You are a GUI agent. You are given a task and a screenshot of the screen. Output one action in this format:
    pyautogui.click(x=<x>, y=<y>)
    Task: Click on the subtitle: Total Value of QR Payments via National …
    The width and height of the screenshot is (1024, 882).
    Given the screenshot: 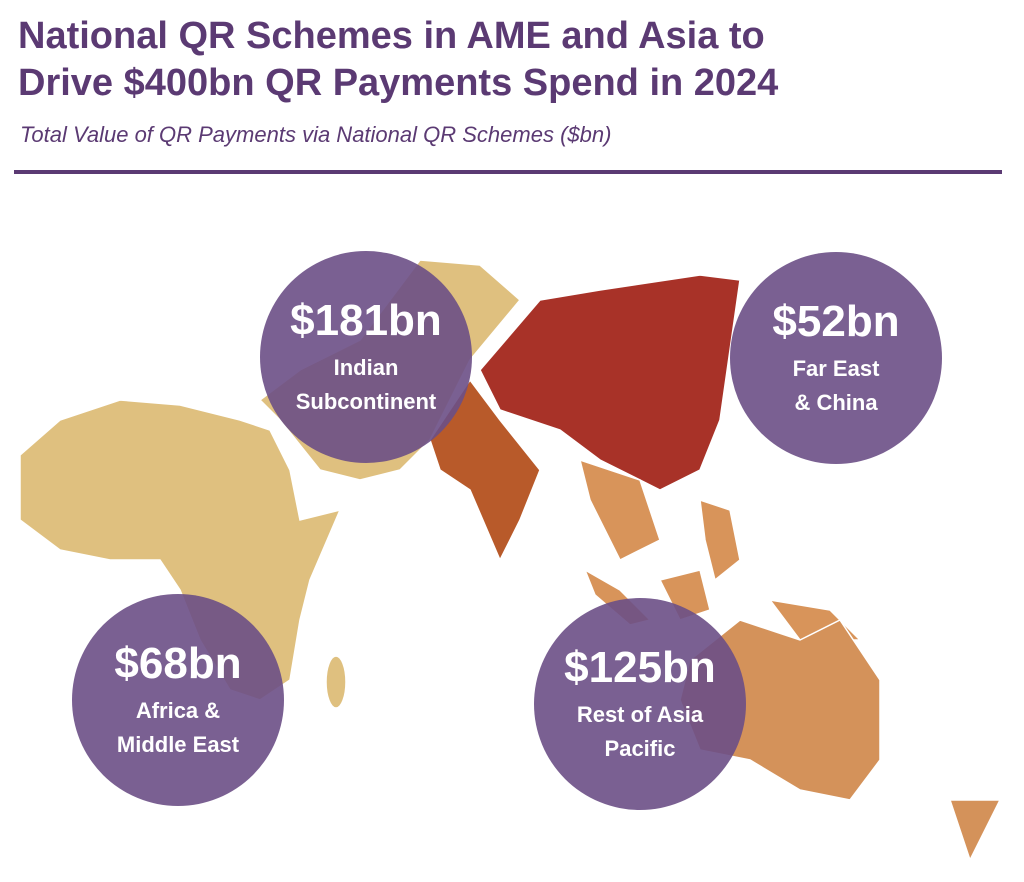 What is the action you would take?
    pyautogui.click(x=315, y=134)
    